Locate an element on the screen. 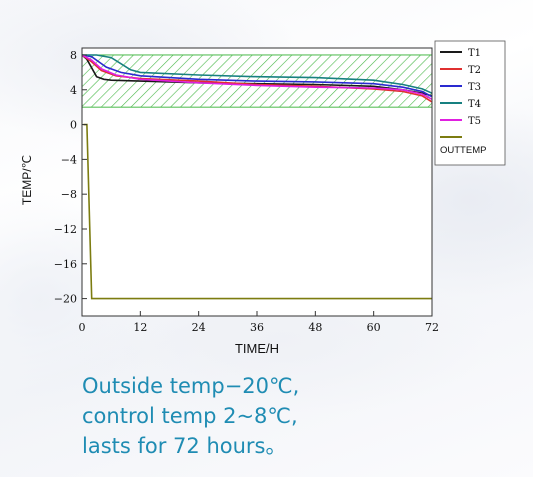 This screenshot has width=533, height=477. x-tick-label: 0 is located at coordinates (82, 327).